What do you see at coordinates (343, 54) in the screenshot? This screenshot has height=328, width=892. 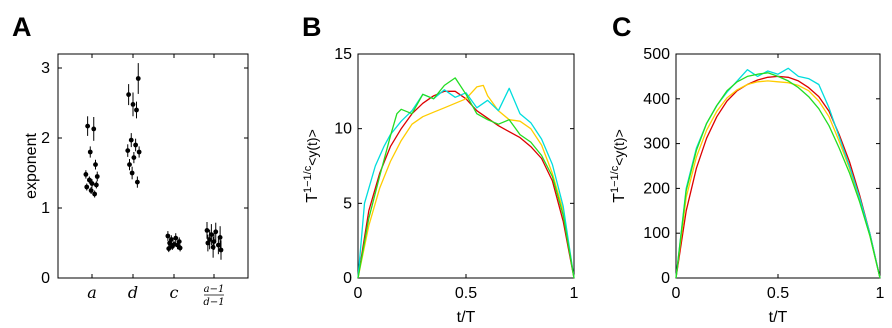 I see `ytick-label: 15` at bounding box center [343, 54].